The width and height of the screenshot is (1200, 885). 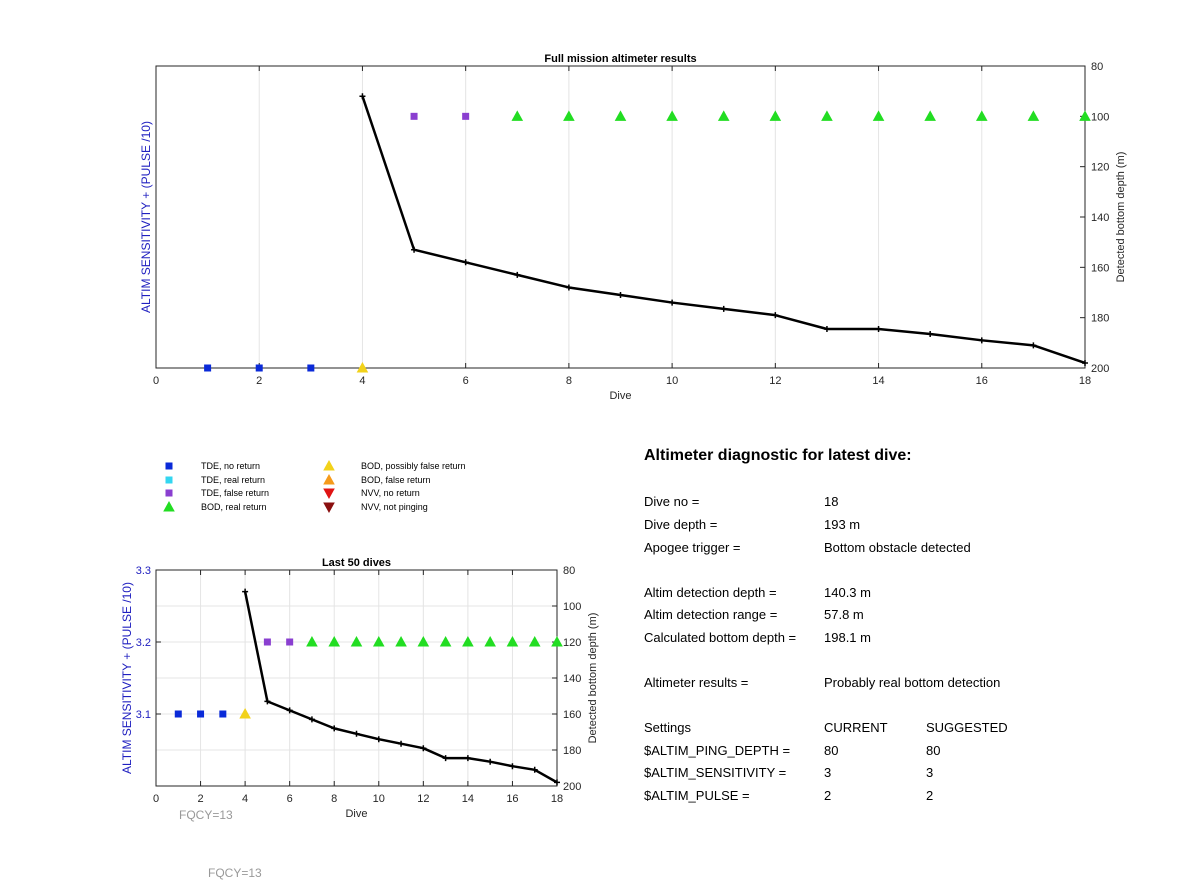 I want to click on altimeter-results-label: Altimeter results =, so click(x=696, y=682).